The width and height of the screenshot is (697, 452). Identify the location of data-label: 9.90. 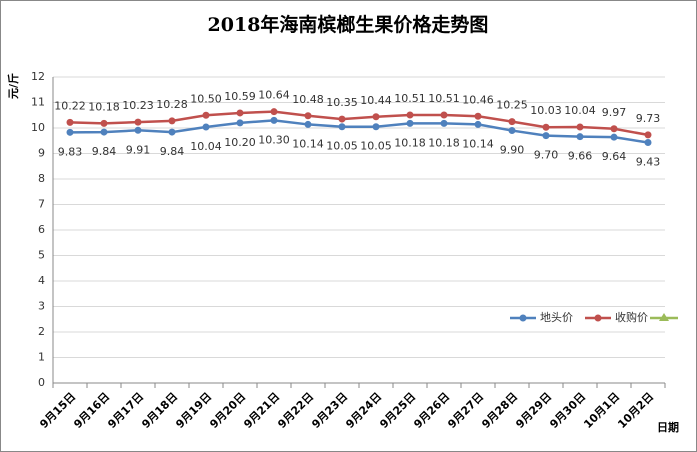
(512, 150).